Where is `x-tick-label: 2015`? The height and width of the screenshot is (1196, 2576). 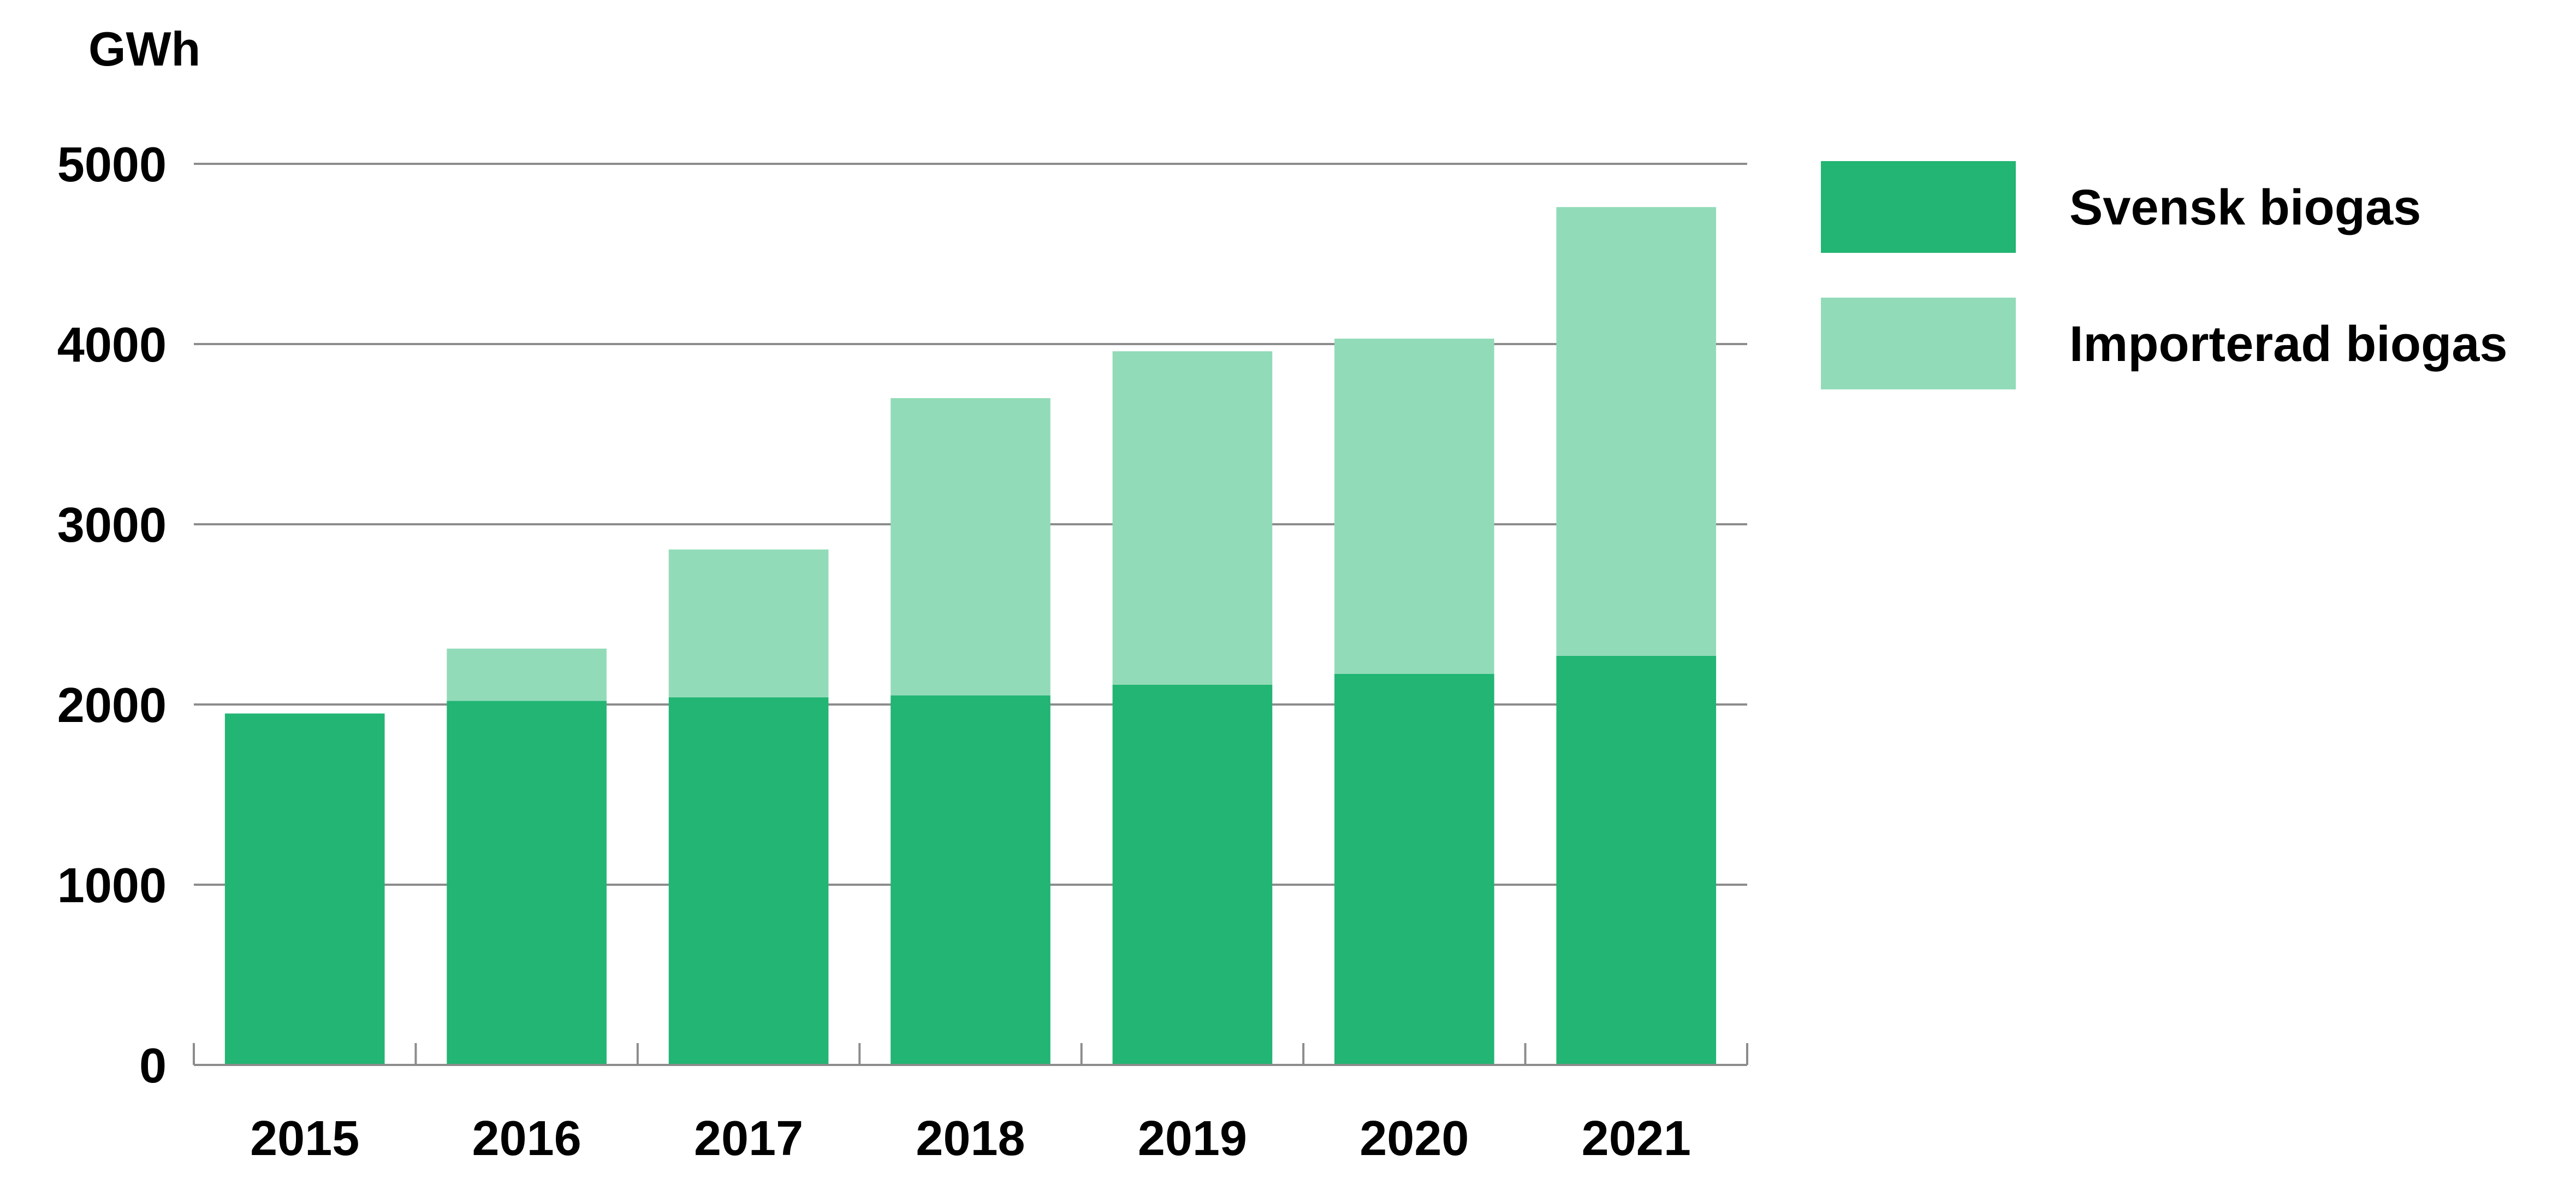 x-tick-label: 2015 is located at coordinates (304, 1138).